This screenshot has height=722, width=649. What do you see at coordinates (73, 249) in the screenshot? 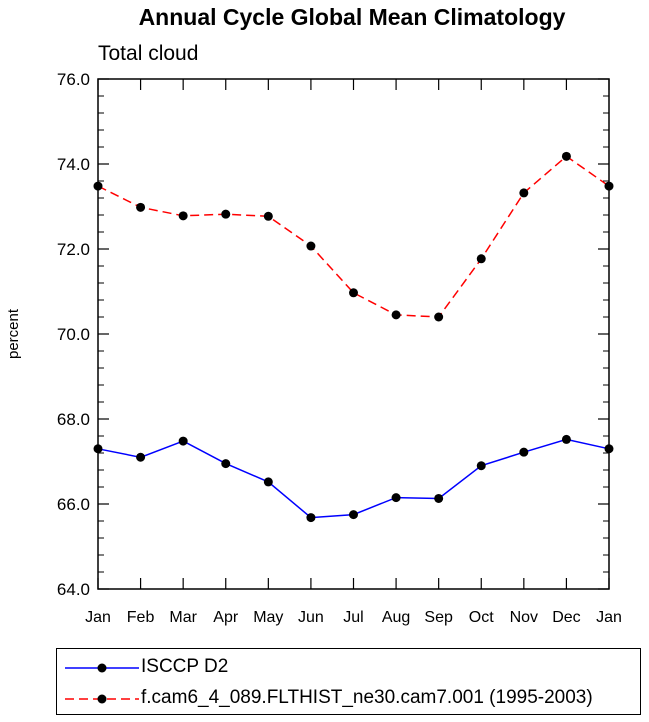
I see `y-tick-label: 72.0` at bounding box center [73, 249].